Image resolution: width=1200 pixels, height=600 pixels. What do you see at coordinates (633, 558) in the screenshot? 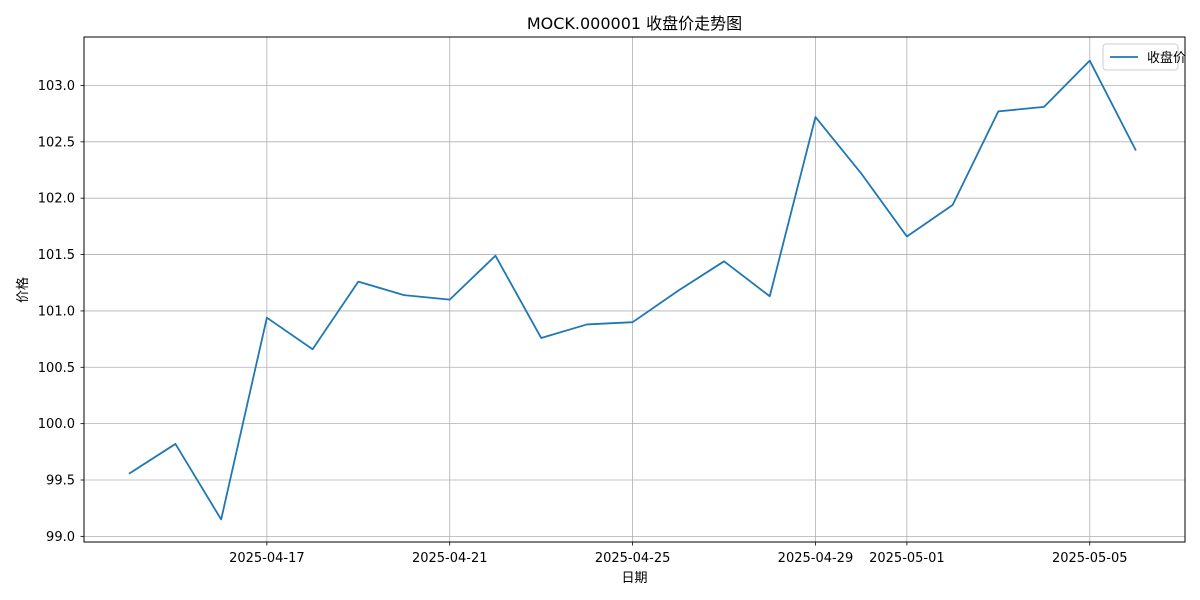
I see `x-tick-label: 2025-04-25` at bounding box center [633, 558].